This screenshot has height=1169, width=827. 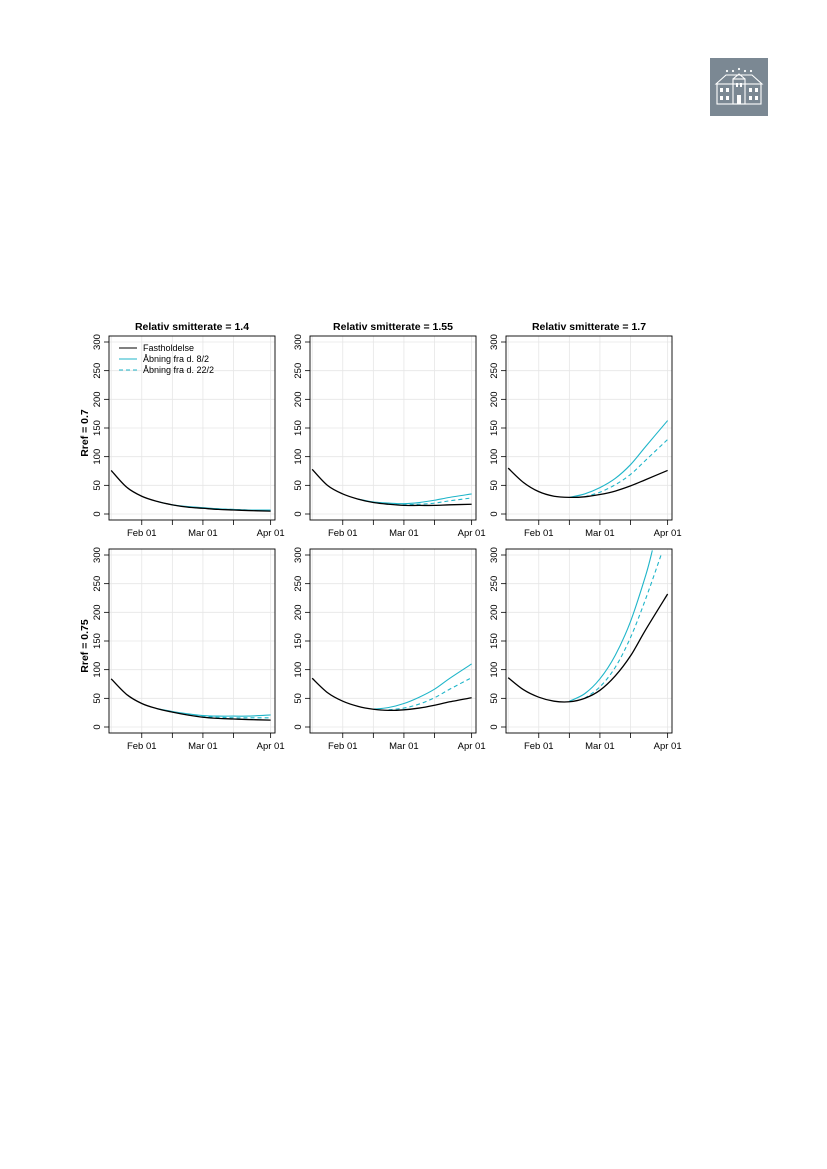 I want to click on row-label: Rref = 0.7, so click(x=85, y=433).